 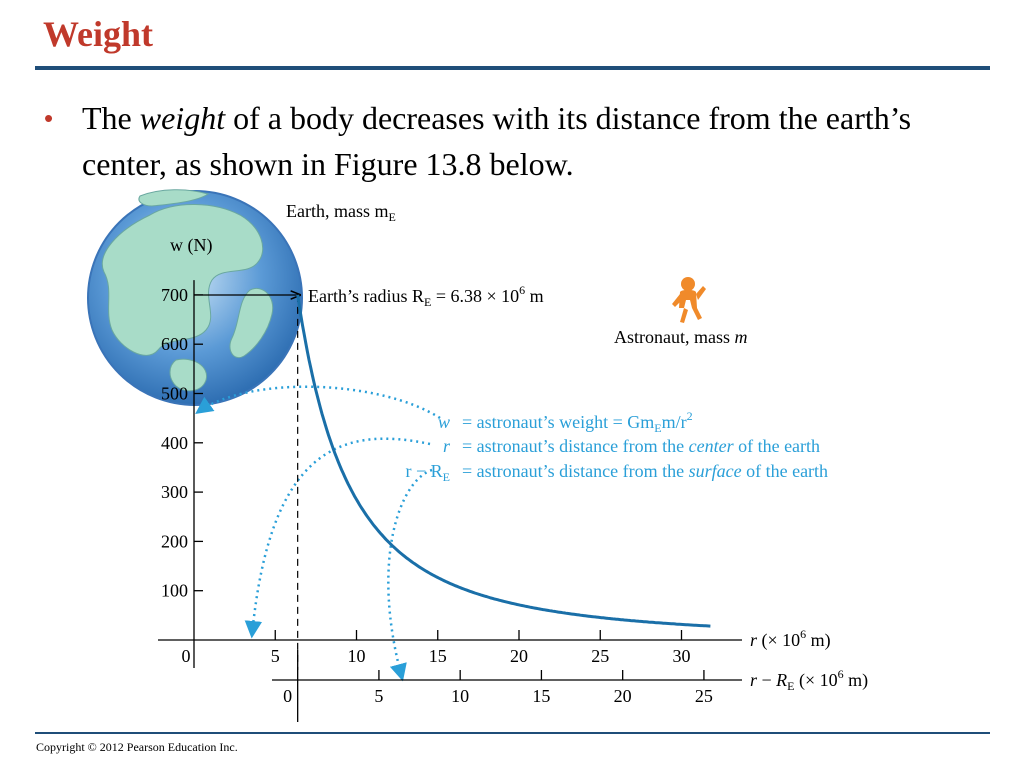 I want to click on astronaut-icon, so click(x=689, y=300).